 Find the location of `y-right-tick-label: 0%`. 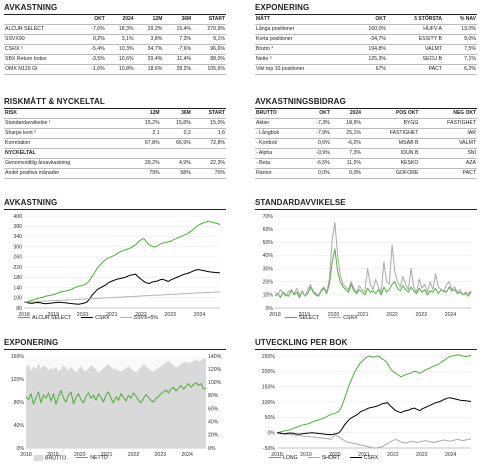

y-right-tick-label: 0% is located at coordinates (212, 449).